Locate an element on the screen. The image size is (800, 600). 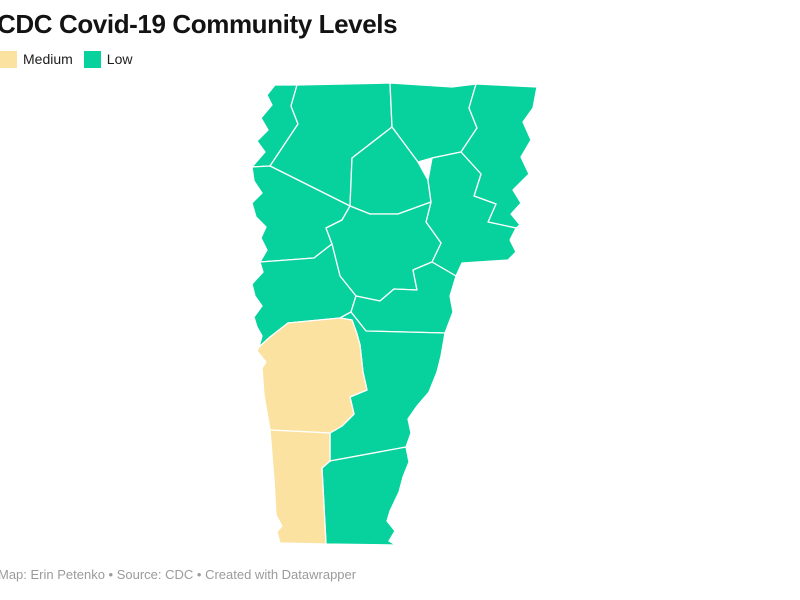
medium-color-swatch-icon is located at coordinates (8, 59).